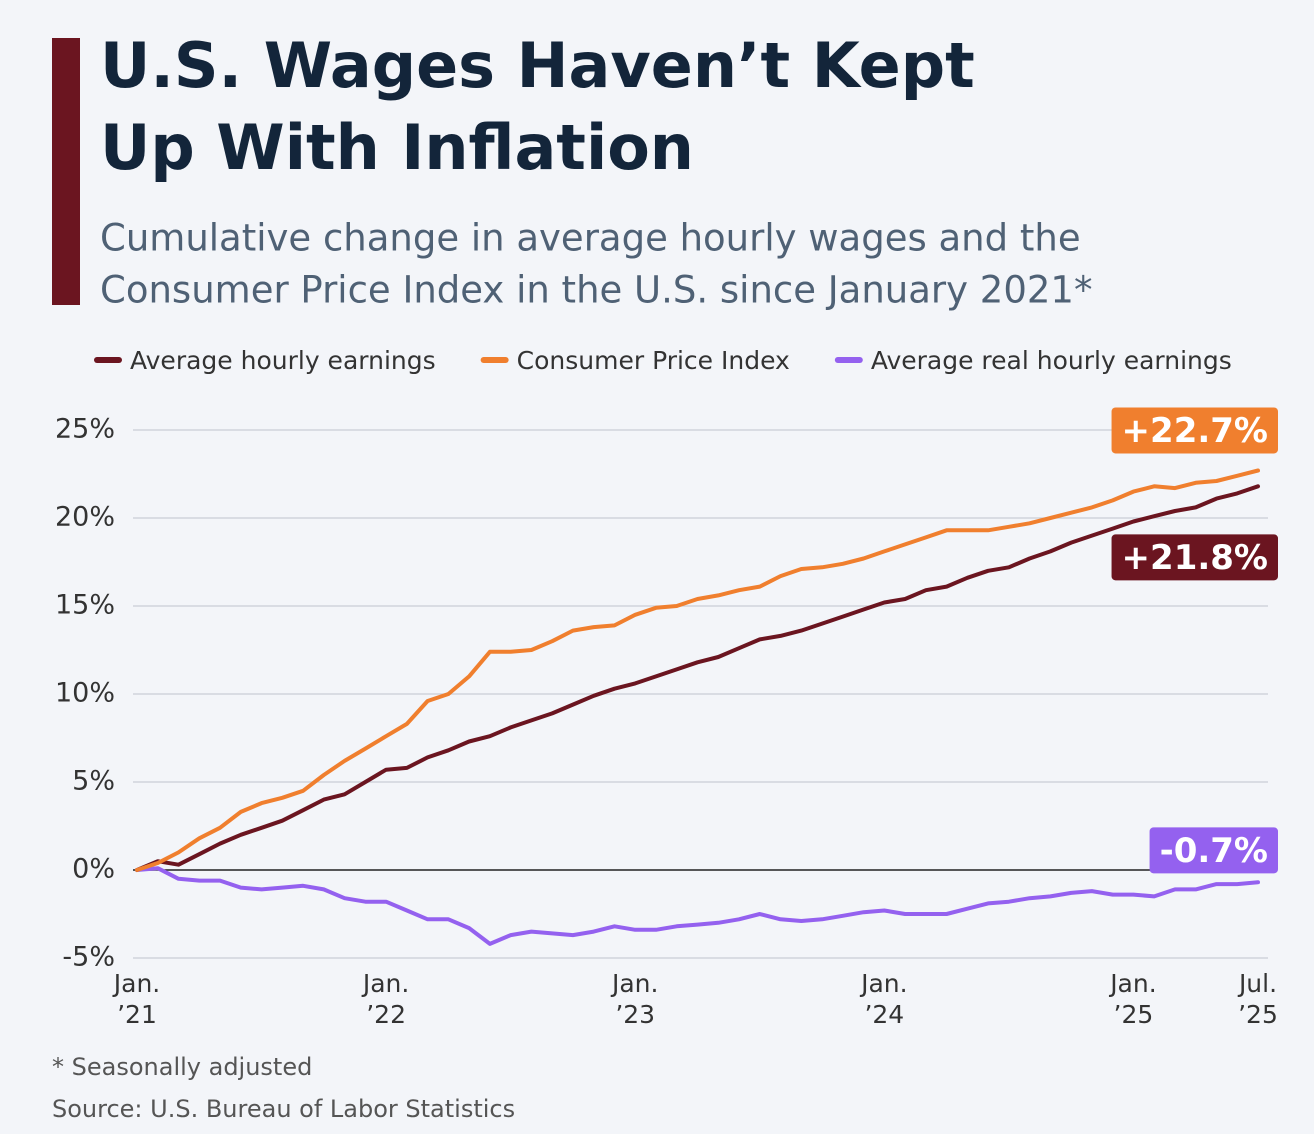 The width and height of the screenshot is (1314, 1134). I want to click on footnote: * Seasonally adjusted, so click(182, 1067).